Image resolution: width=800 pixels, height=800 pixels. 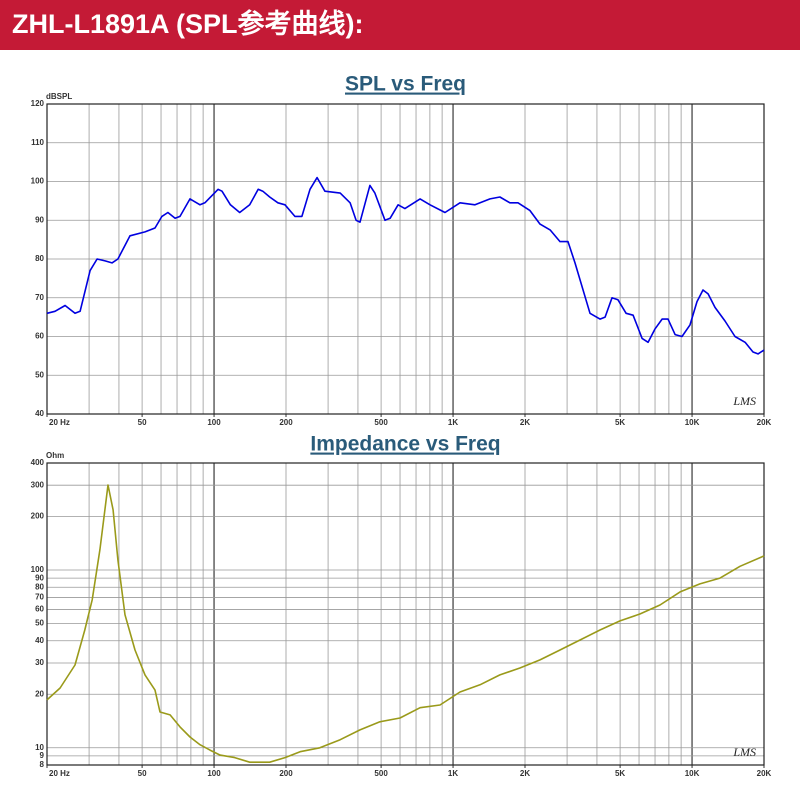 What do you see at coordinates (188, 23) in the screenshot?
I see `header-title: ZHL-L1891A (SPL参考曲线):` at bounding box center [188, 23].